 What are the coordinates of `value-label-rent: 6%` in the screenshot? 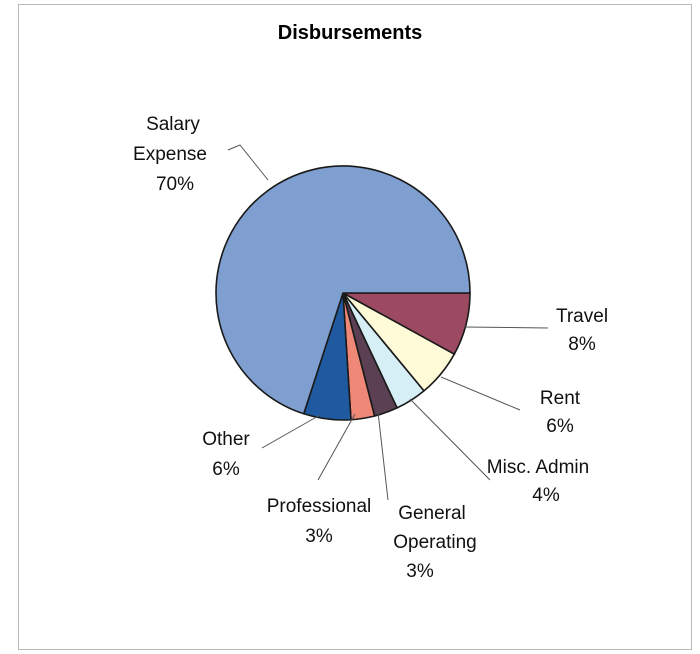 It's located at (560, 426).